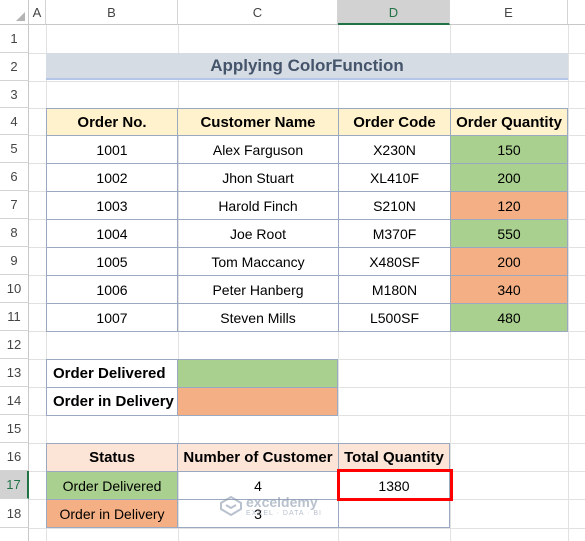 The image size is (585, 541). I want to click on row-header-10: 10, so click(14, 289).